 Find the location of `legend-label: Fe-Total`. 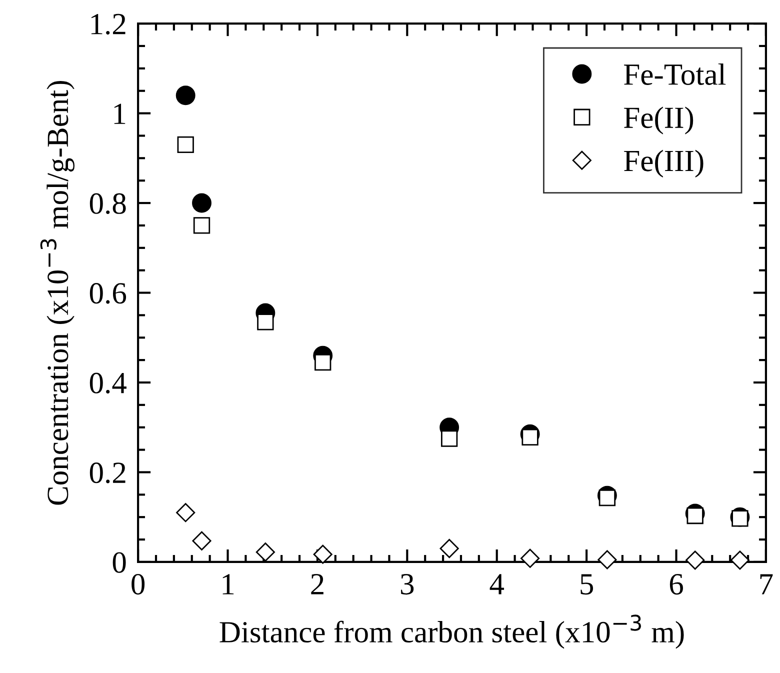

legend-label: Fe-Total is located at coordinates (675, 74).